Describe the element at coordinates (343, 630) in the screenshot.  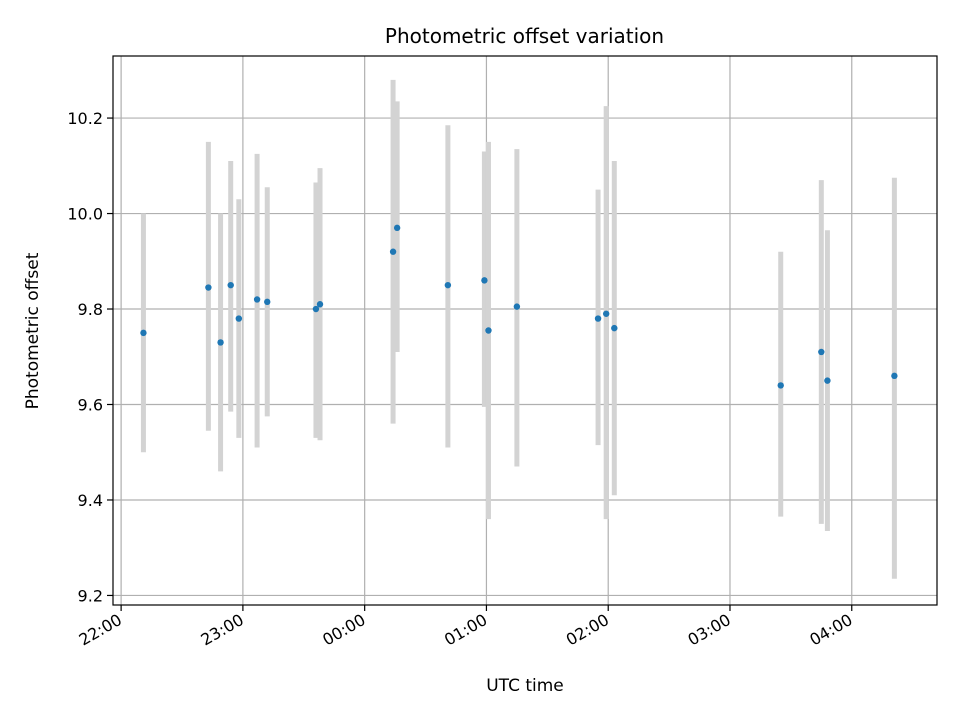
I see `x-tick-label: 00:00` at that location.